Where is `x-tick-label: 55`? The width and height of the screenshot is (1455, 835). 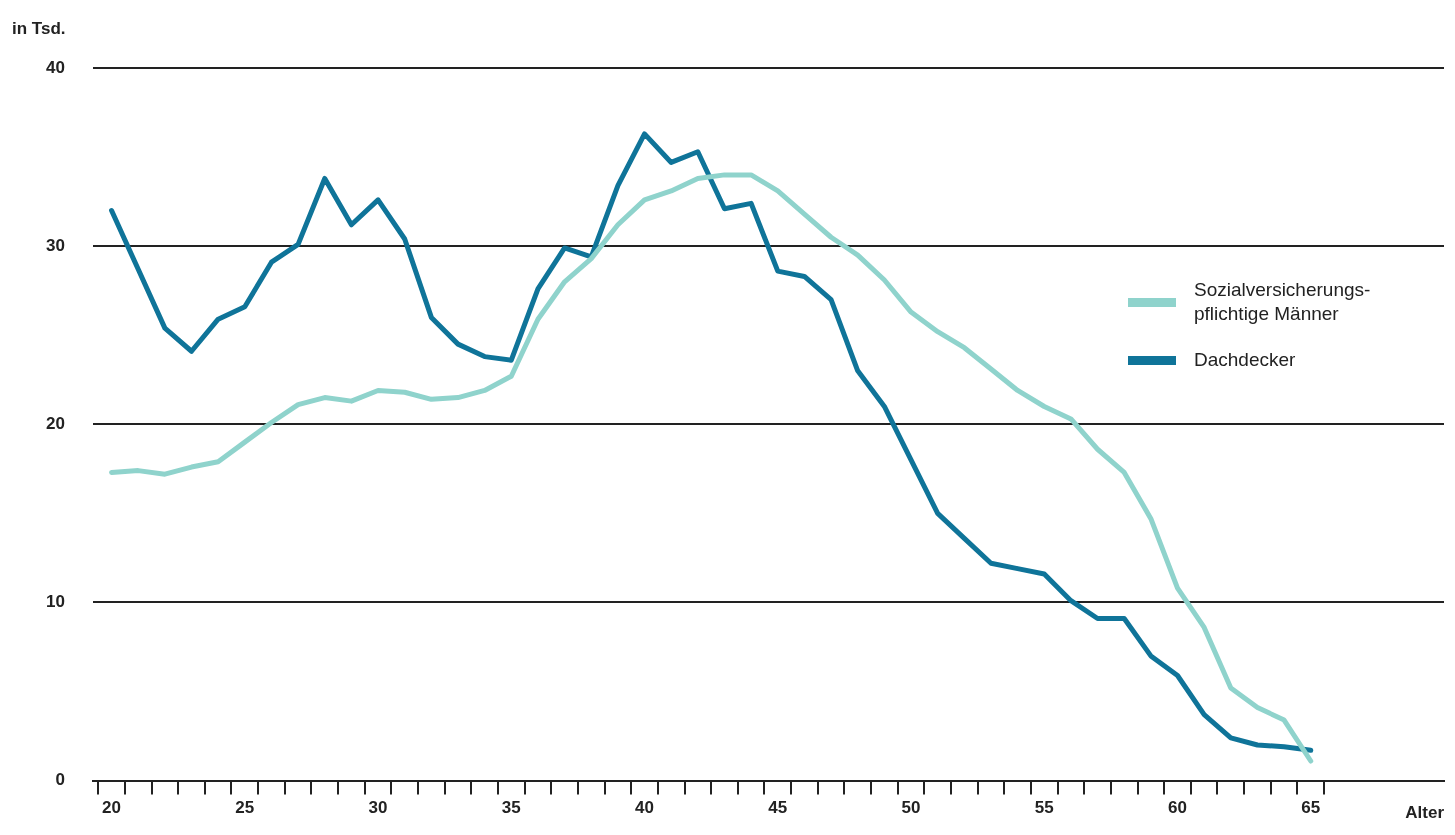
x-tick-label: 55 is located at coordinates (1044, 808).